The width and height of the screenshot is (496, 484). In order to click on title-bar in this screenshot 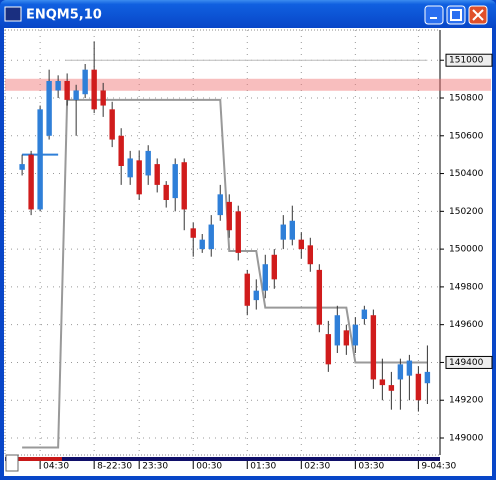, I will do `click(248, 14)`.